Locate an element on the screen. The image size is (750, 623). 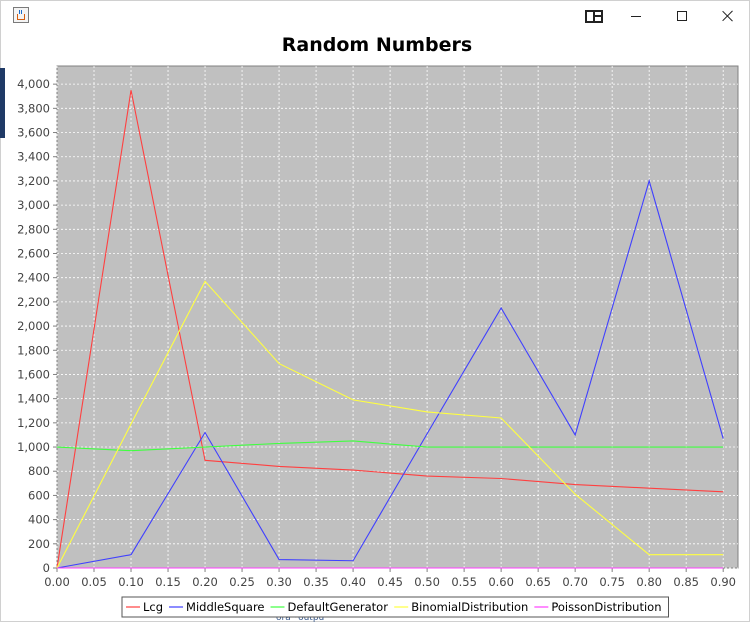
legend-label: DefaultGenerator is located at coordinates (338, 607).